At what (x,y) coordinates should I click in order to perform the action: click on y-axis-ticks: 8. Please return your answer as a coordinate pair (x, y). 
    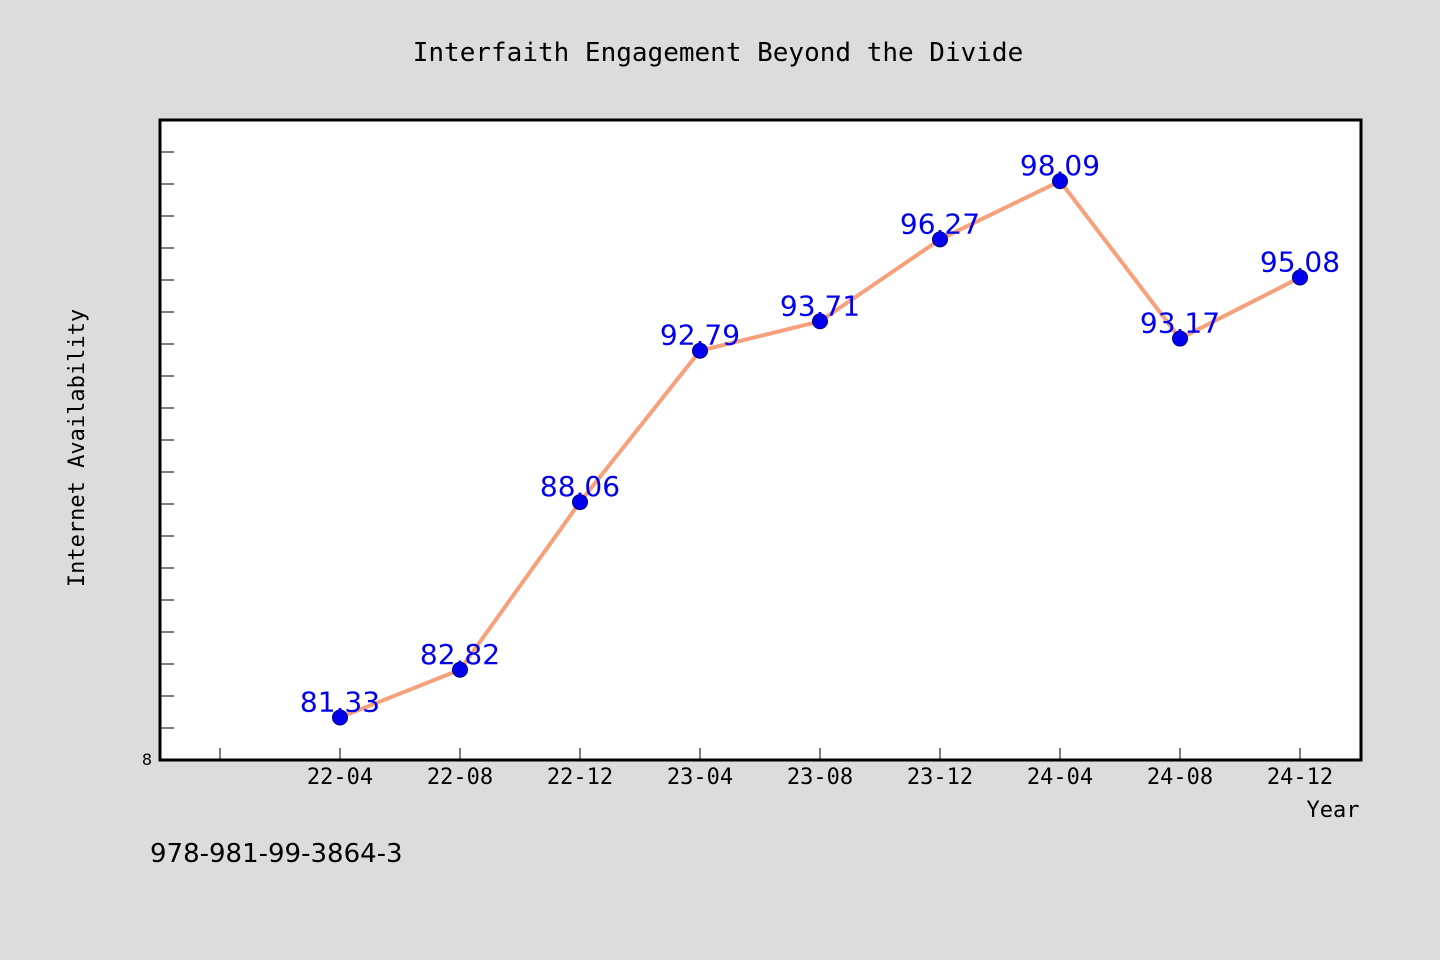
    Looking at the image, I should click on (158, 460).